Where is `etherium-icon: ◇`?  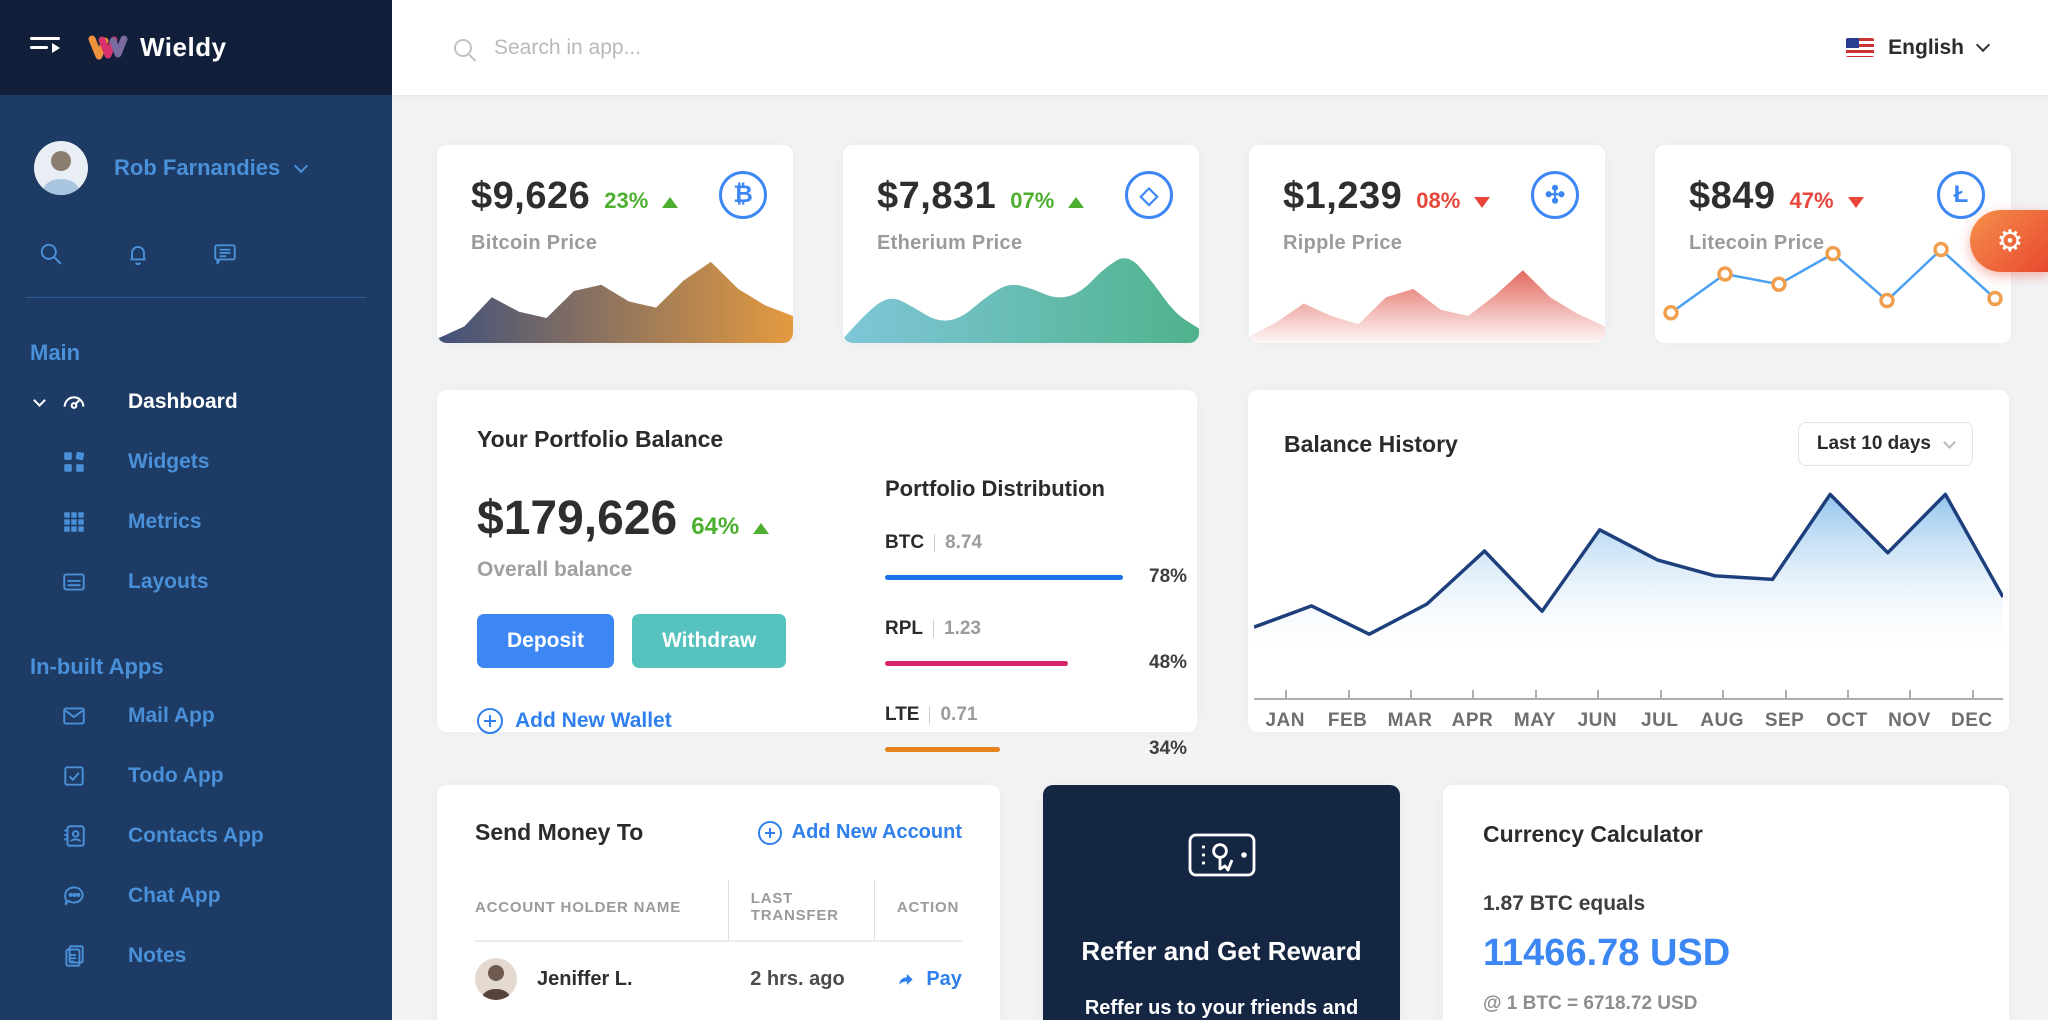
etherium-icon: ◇ is located at coordinates (1149, 195).